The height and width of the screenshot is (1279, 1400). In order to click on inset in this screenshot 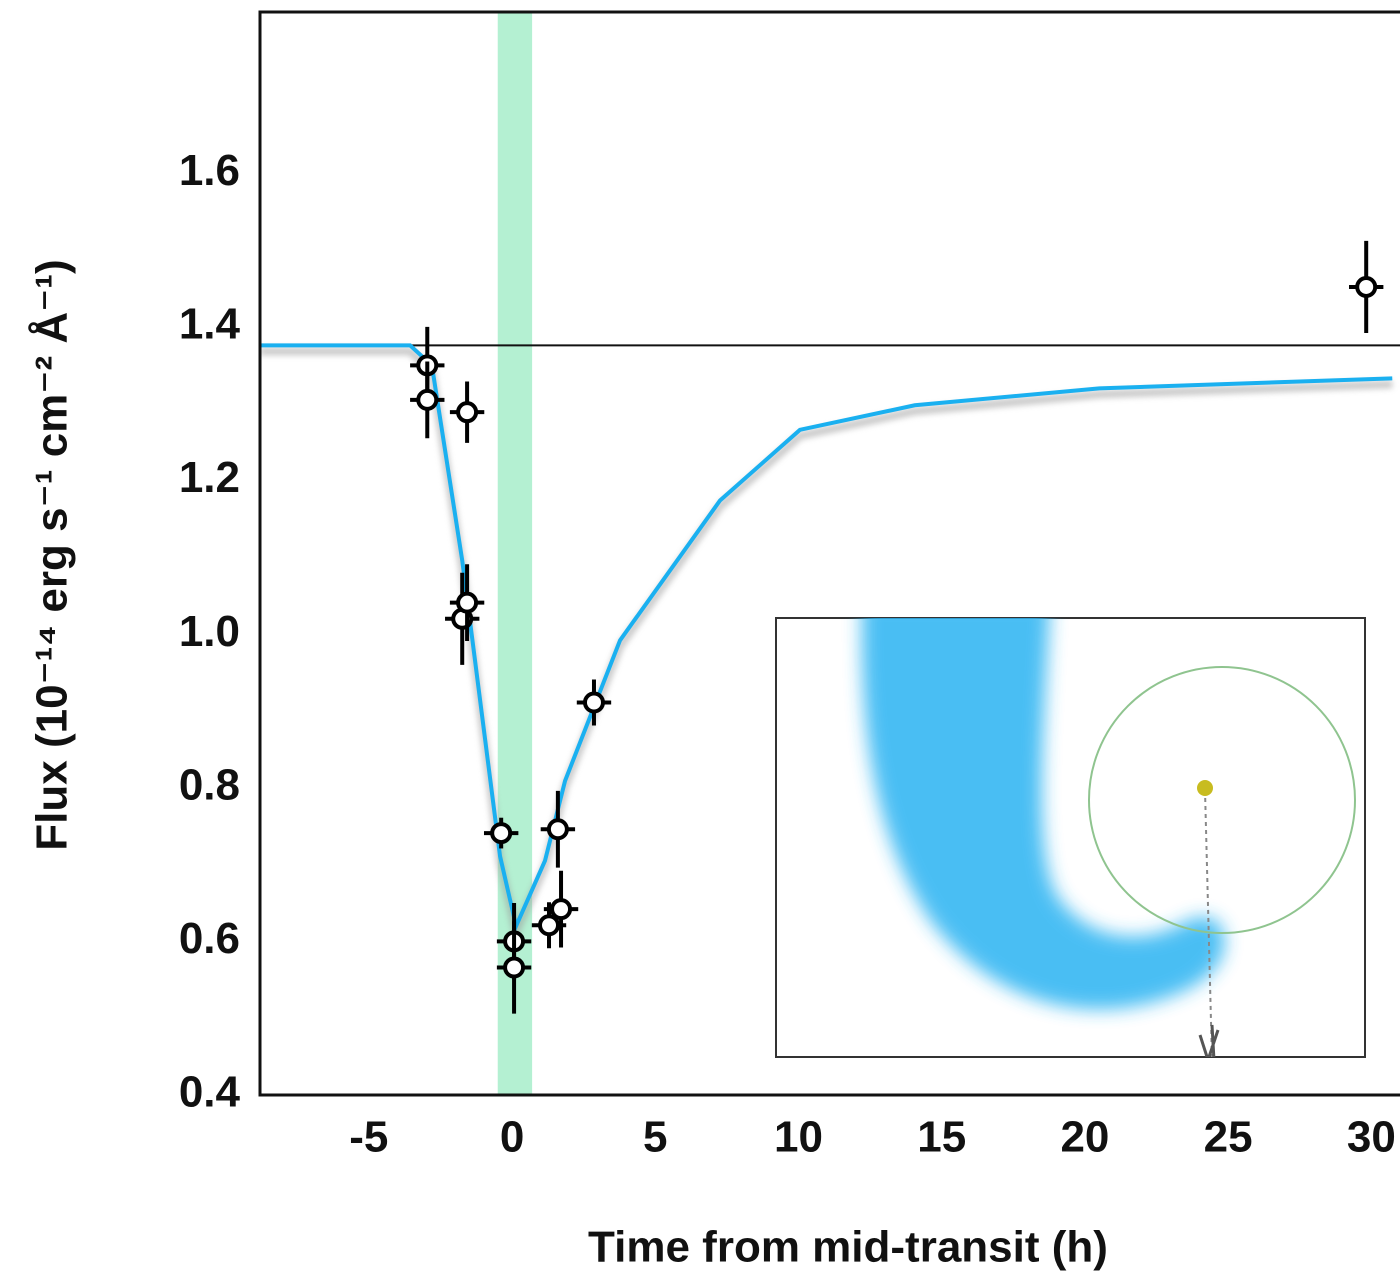, I will do `click(1070, 837)`.